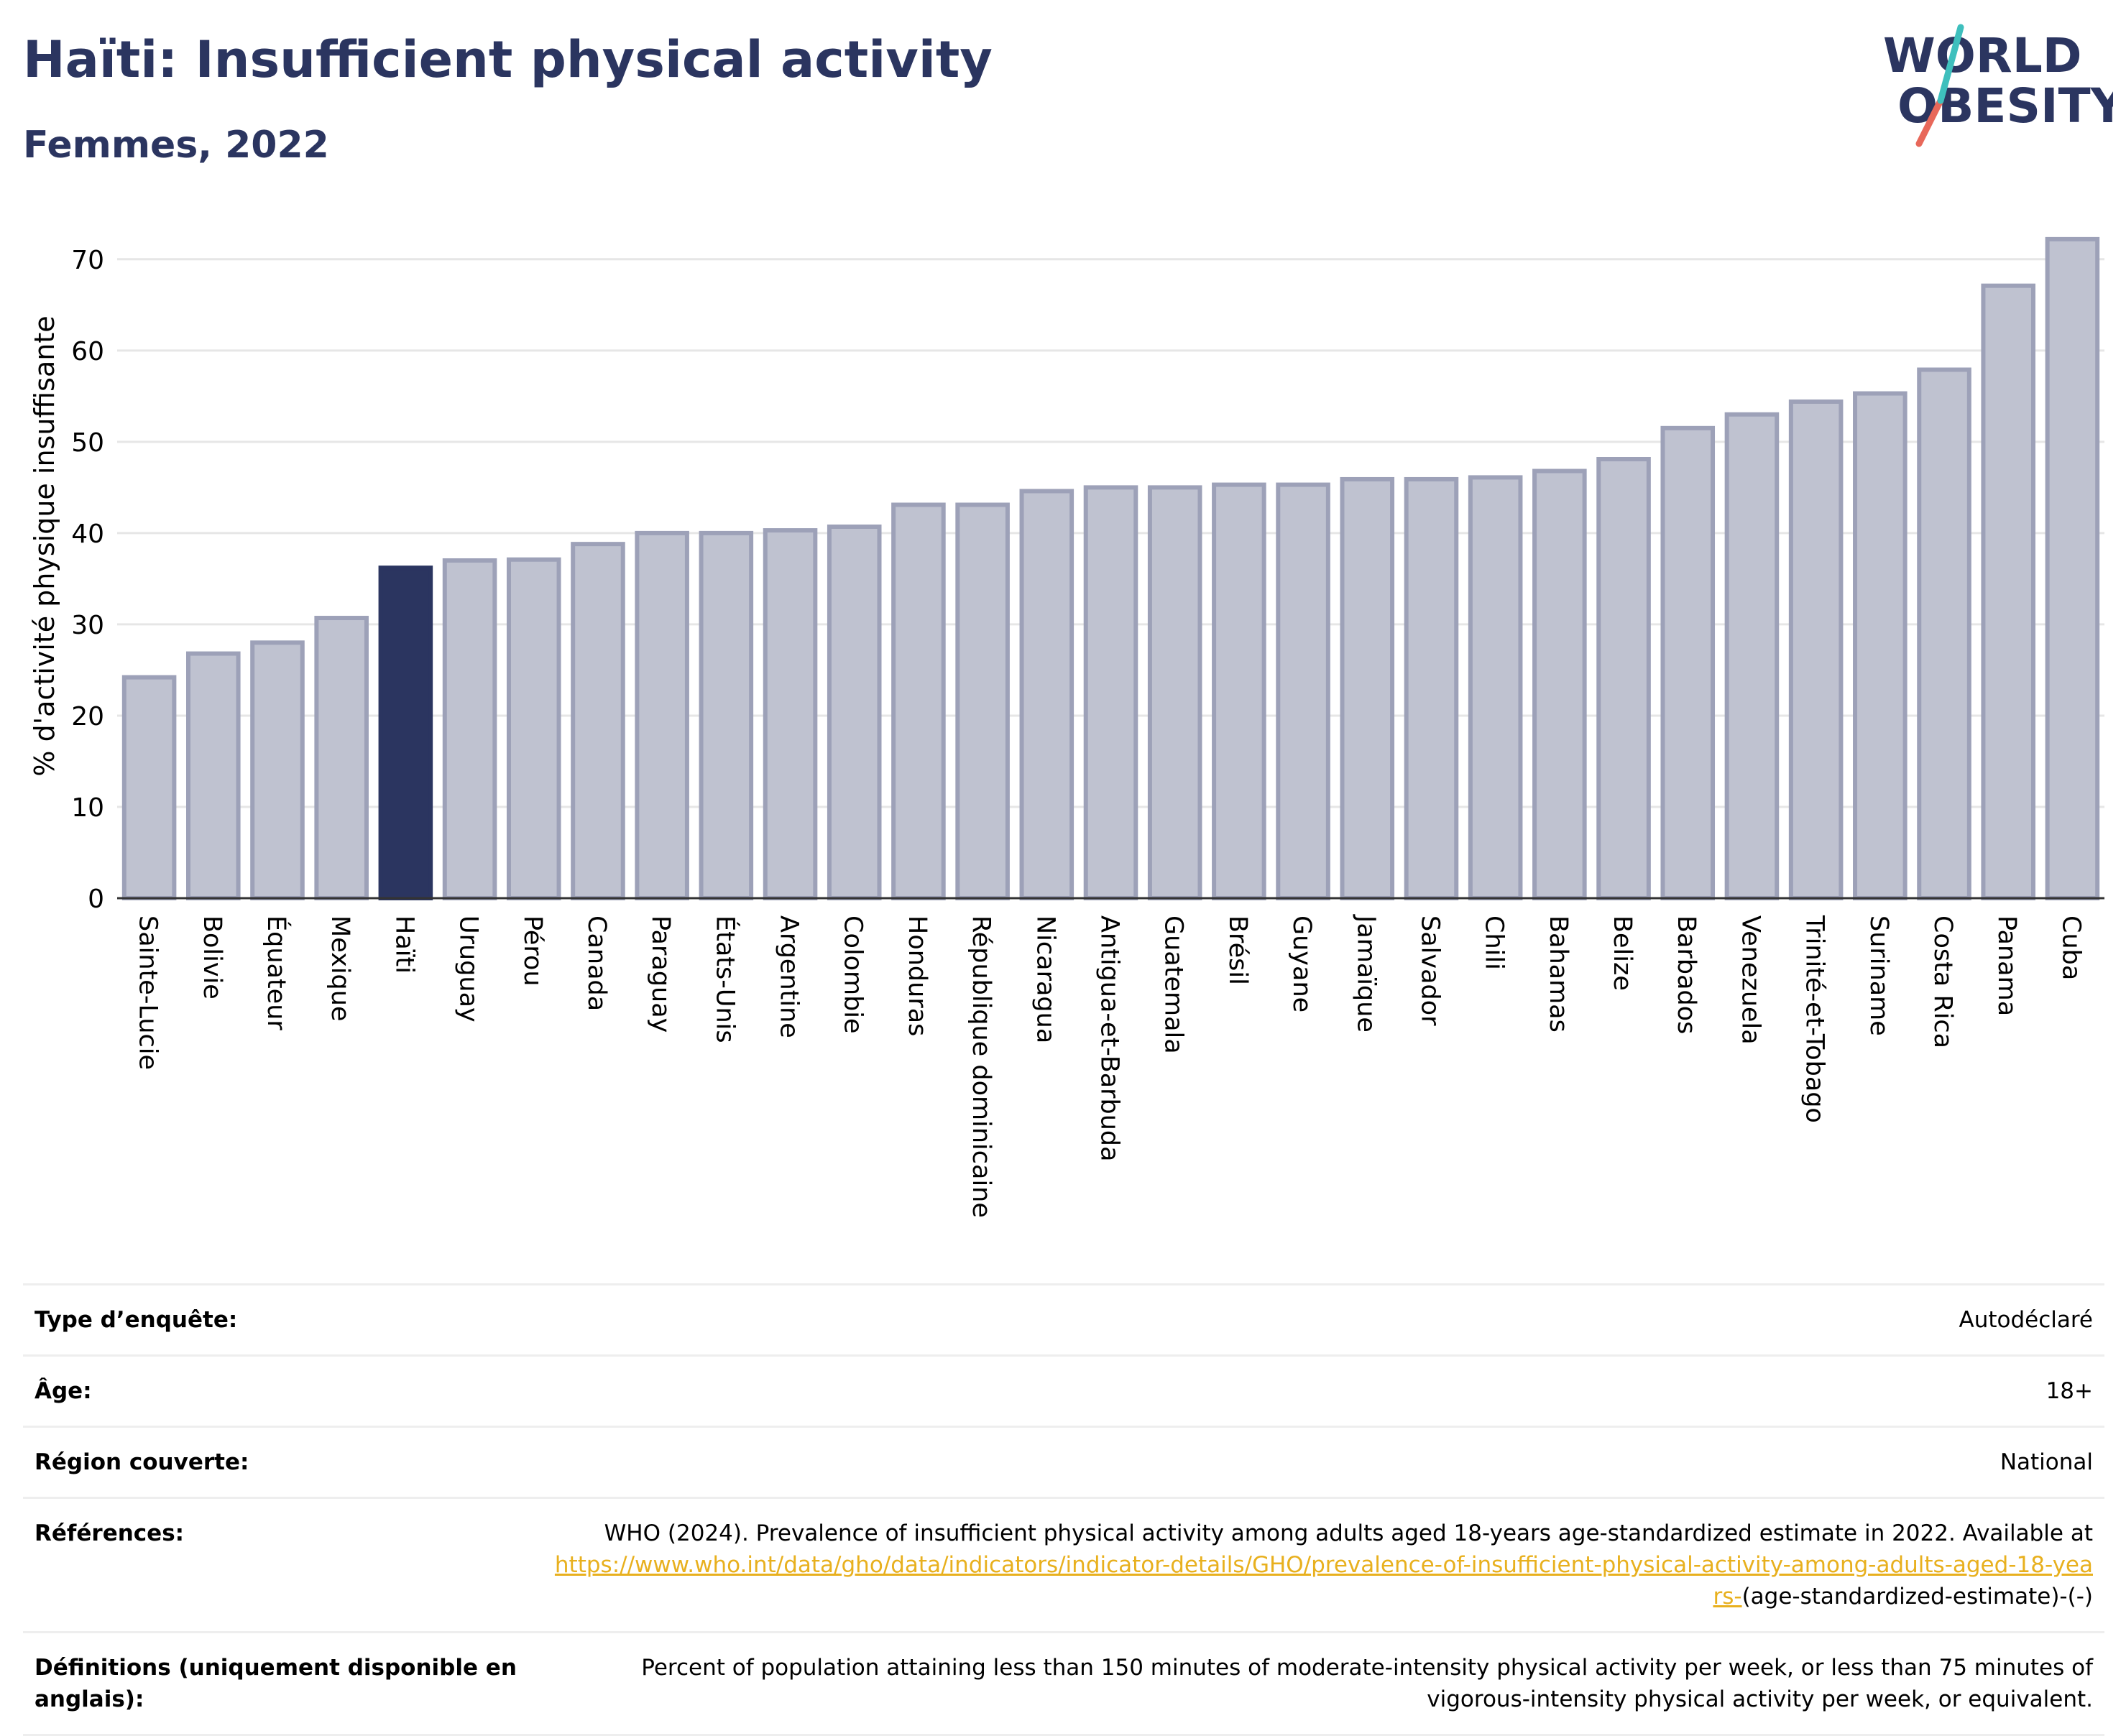 This screenshot has width=2126, height=1736. I want to click on x-tick-label: Antigua-et-Barbuda, so click(1109, 1038).